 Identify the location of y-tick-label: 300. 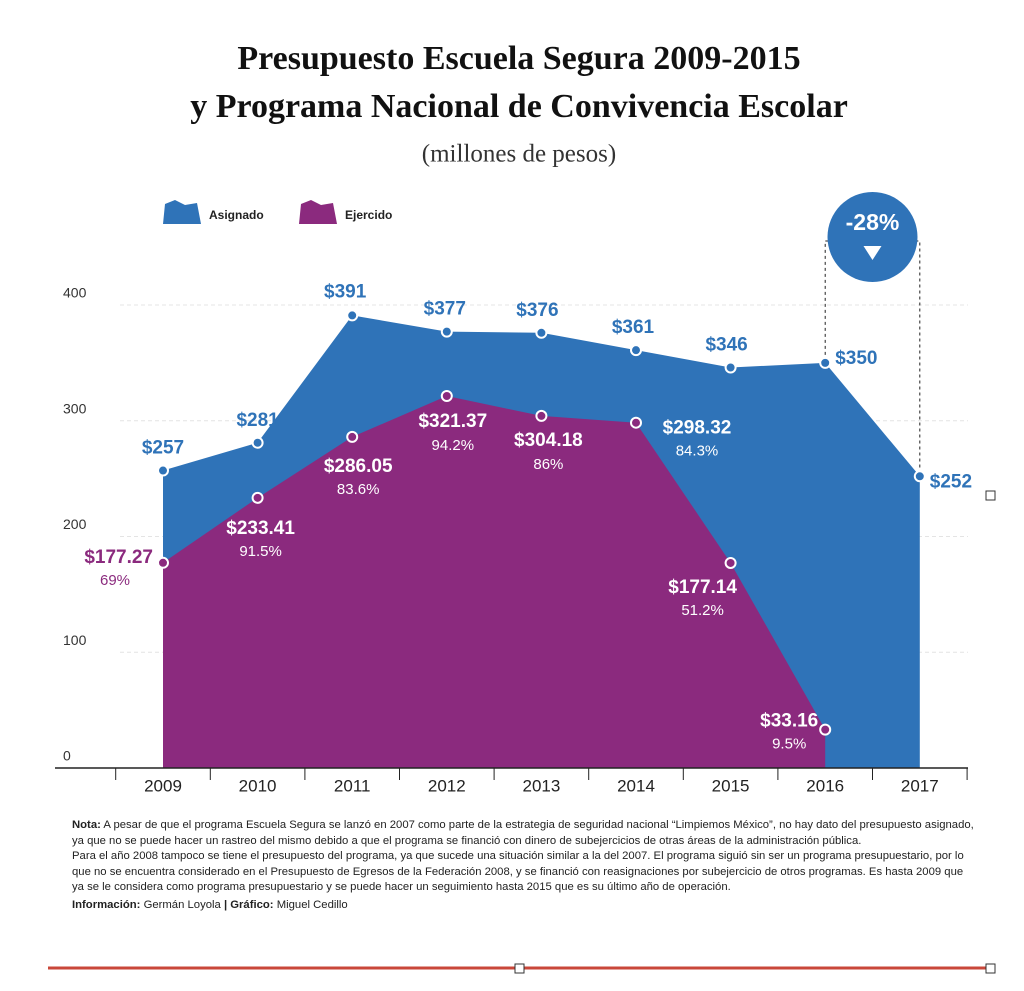
(75, 408).